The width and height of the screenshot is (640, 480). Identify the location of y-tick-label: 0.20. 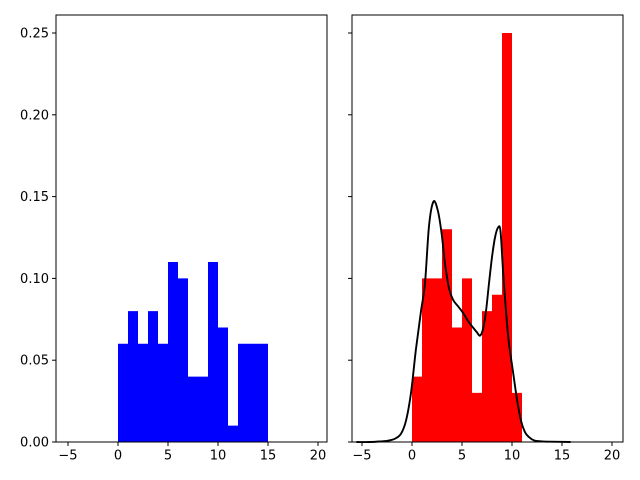
(34, 115).